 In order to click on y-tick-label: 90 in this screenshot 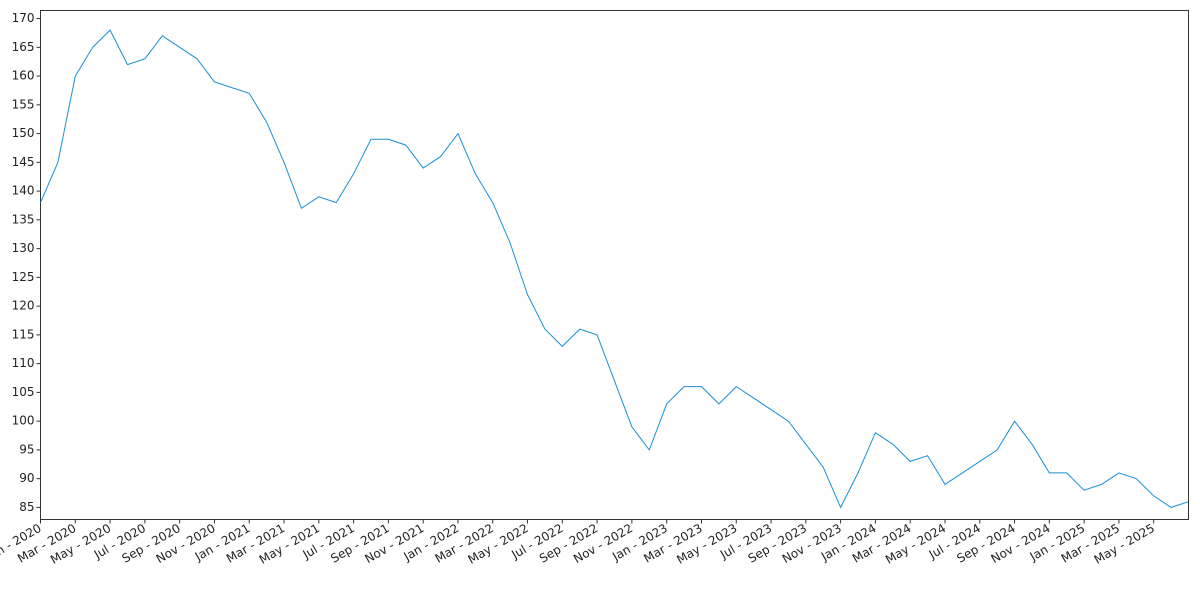, I will do `click(26, 478)`.